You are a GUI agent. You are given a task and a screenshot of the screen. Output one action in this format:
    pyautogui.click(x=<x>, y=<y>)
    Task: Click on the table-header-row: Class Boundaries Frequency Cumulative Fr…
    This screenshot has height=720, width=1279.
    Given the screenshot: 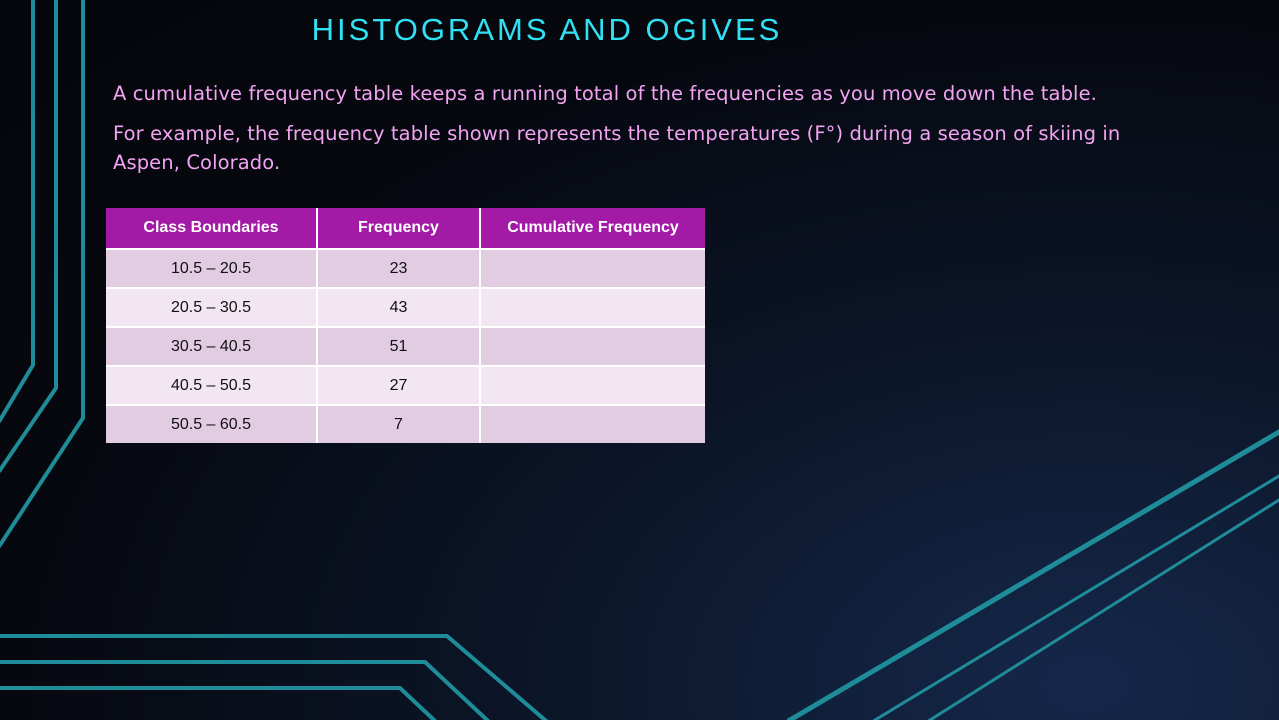 What is the action you would take?
    pyautogui.click(x=405, y=228)
    